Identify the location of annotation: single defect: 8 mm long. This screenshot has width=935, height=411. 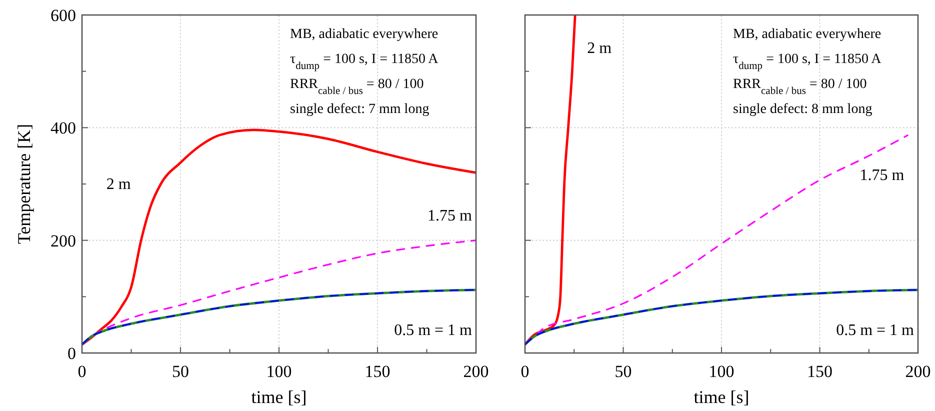
(802, 109).